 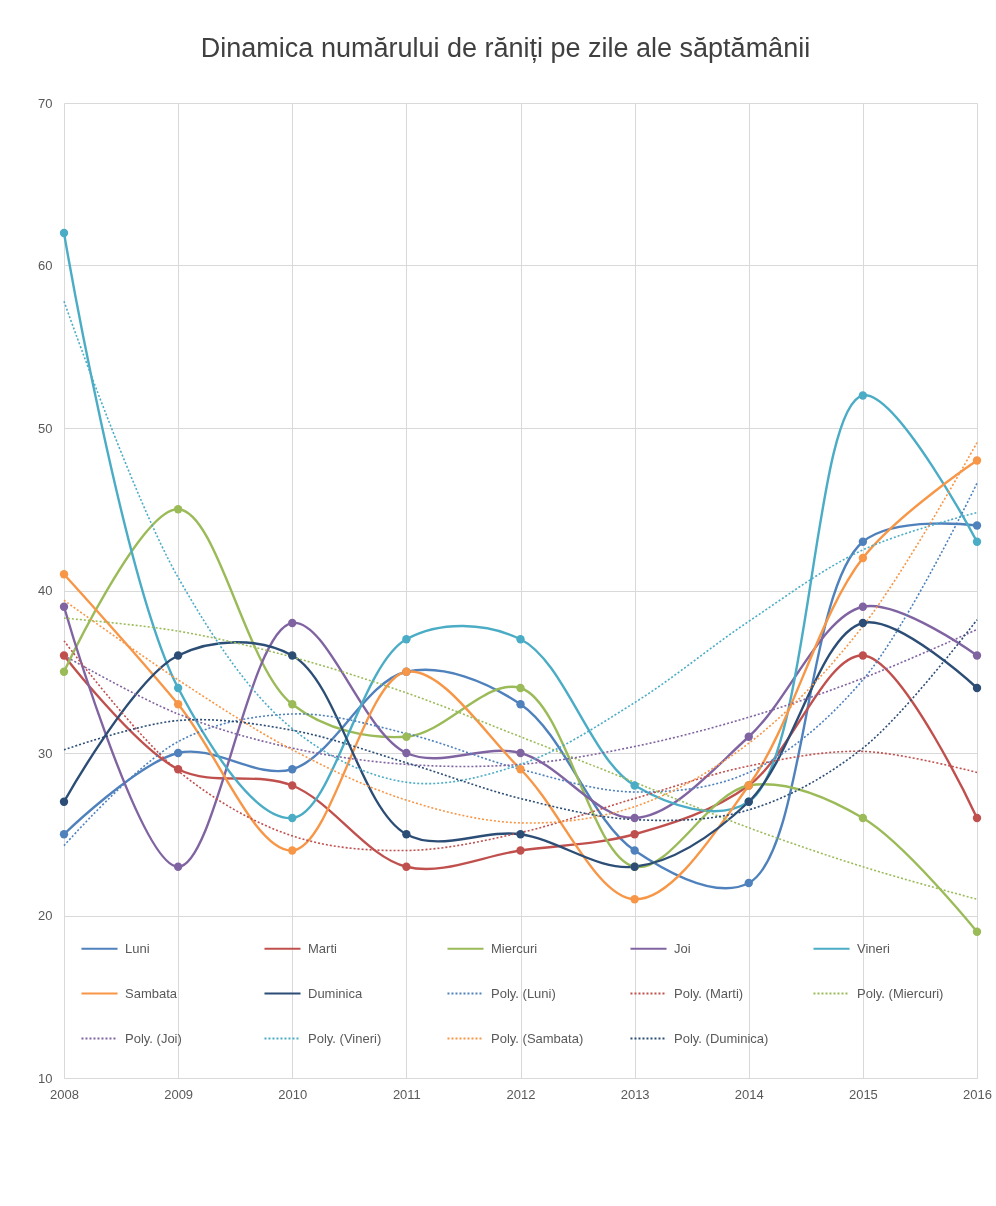 I want to click on y-tick-label: 10, so click(x=45, y=1078).